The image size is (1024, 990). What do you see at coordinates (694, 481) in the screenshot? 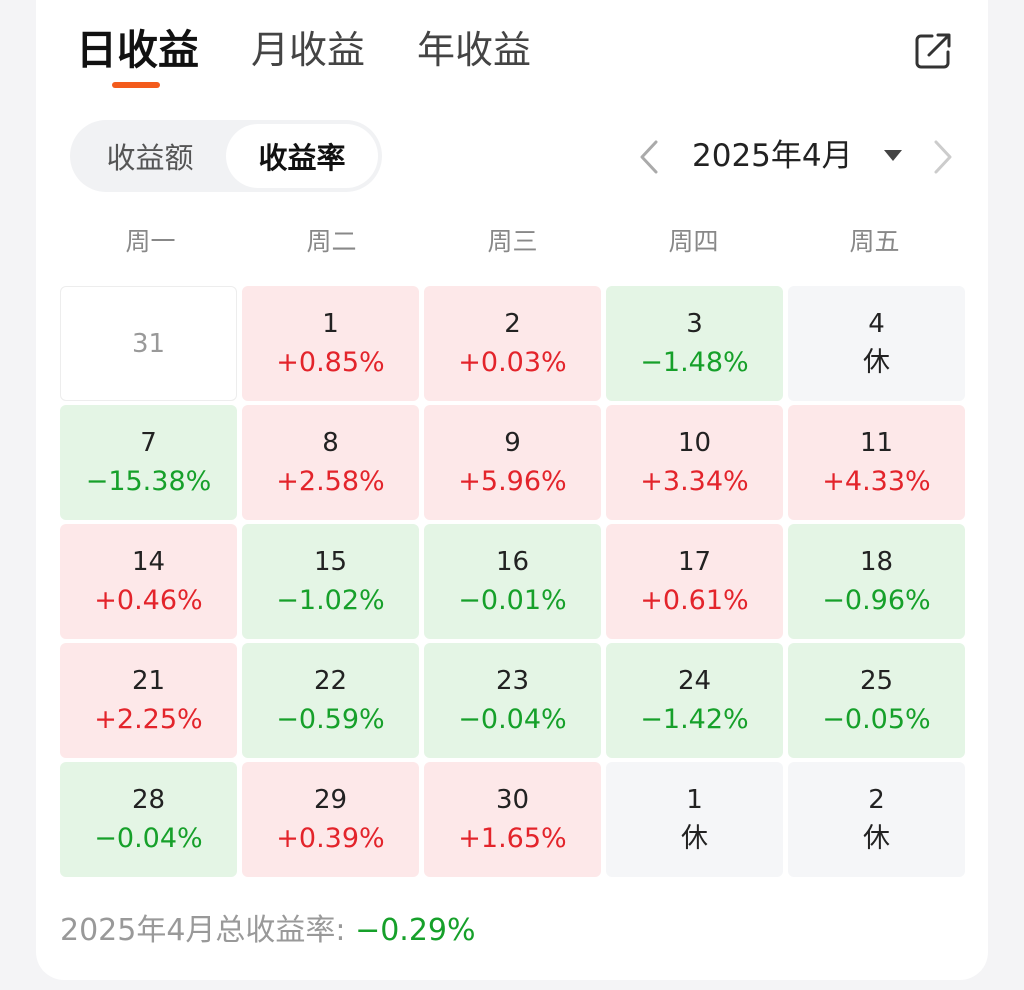
I see `day-return-value: +3.34%` at bounding box center [694, 481].